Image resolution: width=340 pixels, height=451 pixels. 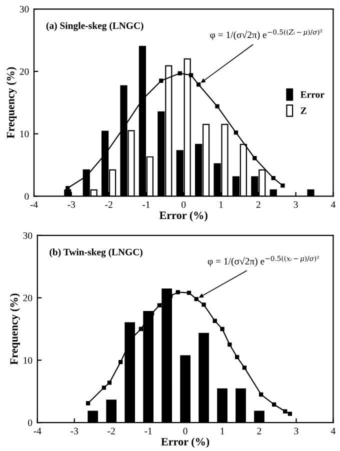 What do you see at coordinates (312, 94) in the screenshot?
I see `legend-label: Error` at bounding box center [312, 94].